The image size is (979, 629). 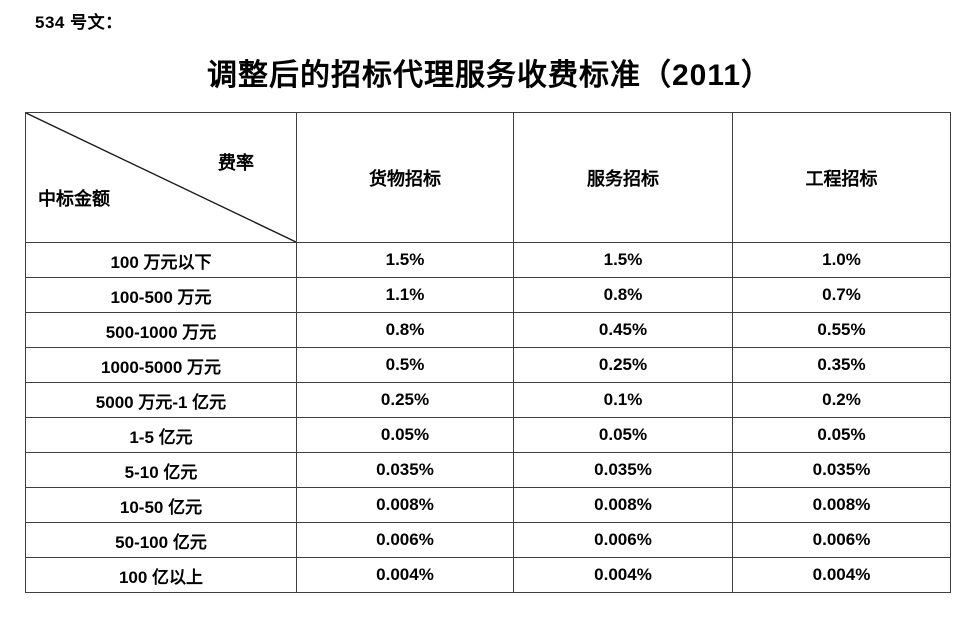 What do you see at coordinates (161, 295) in the screenshot?
I see `row-label-amount-tier: 100-500 万元` at bounding box center [161, 295].